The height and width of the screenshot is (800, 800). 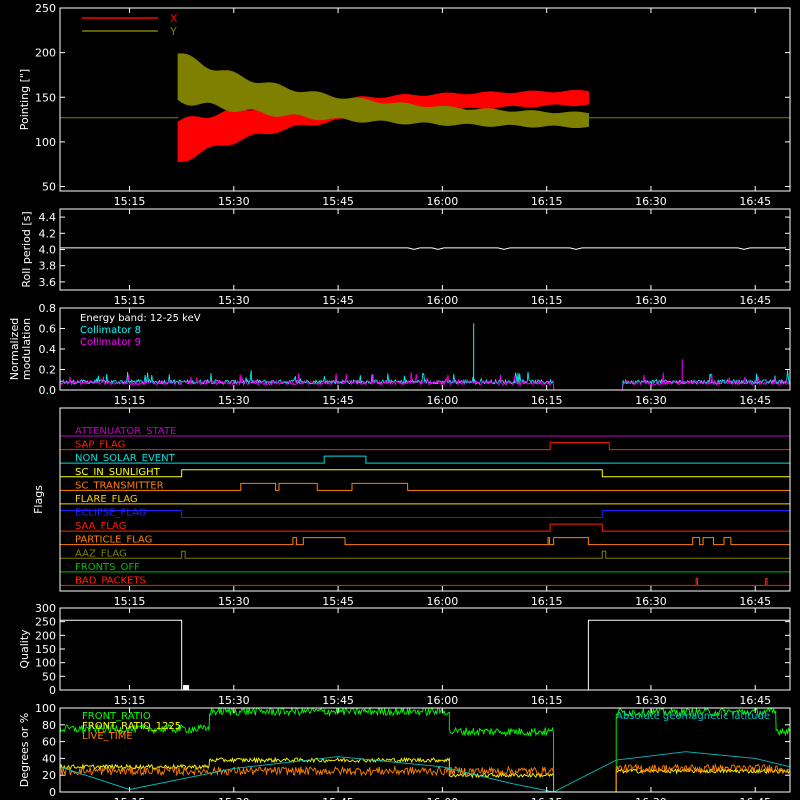 I want to click on y-tick-label: 4.0, so click(x=48, y=250).